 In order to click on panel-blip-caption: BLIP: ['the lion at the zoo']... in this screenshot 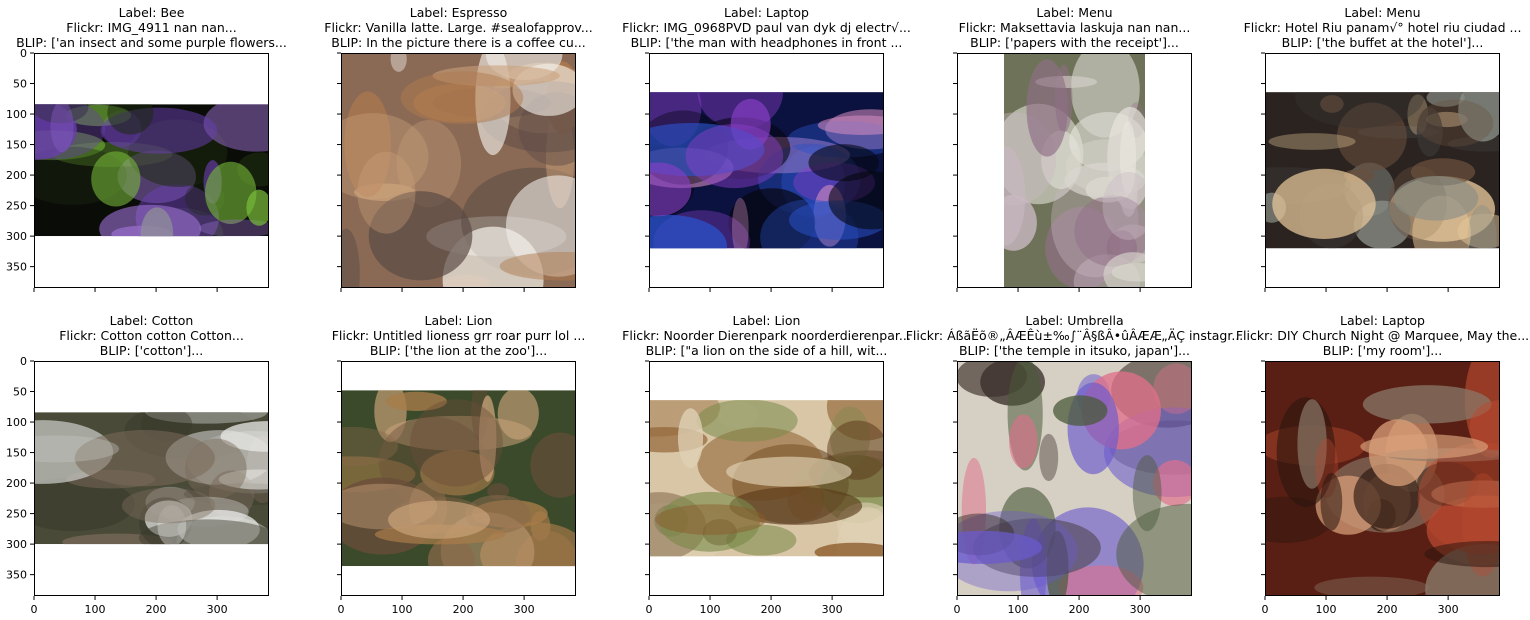, I will do `click(458, 350)`.